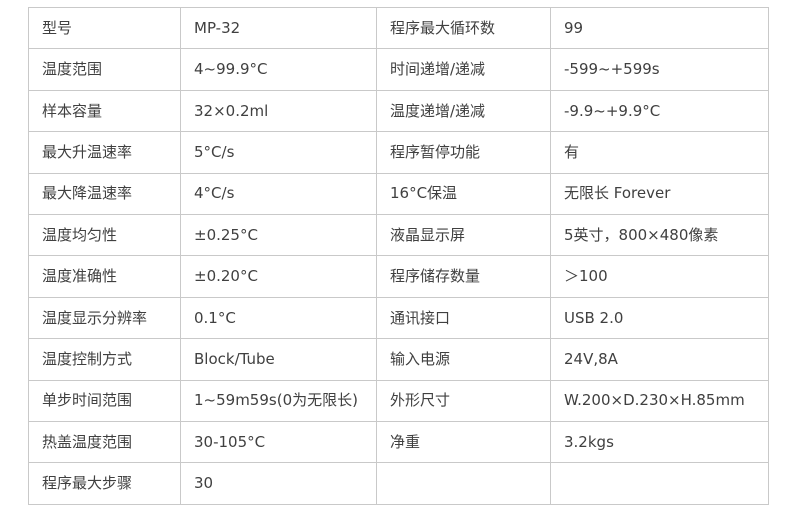  I want to click on spec-value-cell: USB 2.0, so click(659, 318).